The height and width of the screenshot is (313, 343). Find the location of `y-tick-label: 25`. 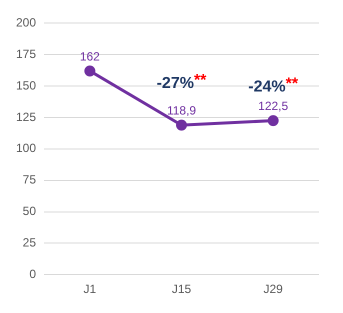

y-tick-label: 25 is located at coordinates (29, 242).